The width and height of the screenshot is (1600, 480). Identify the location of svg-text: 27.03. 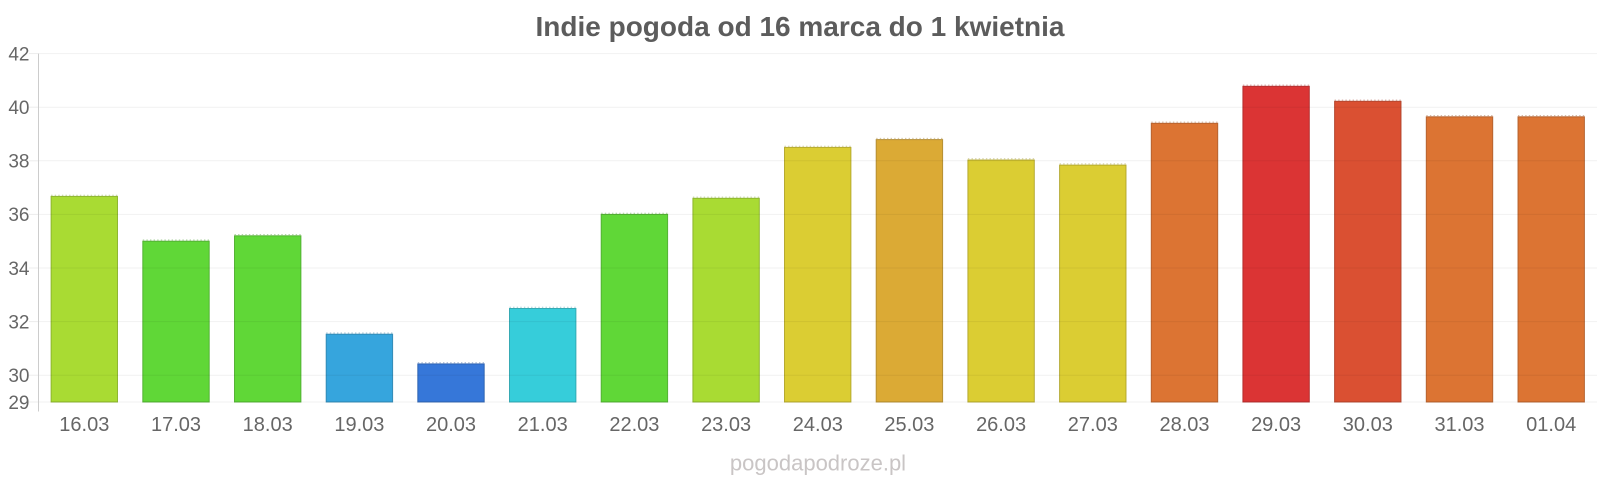
(1093, 425).